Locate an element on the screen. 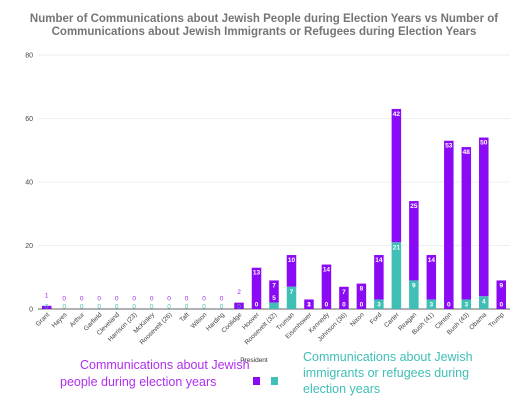 The image size is (528, 405). label-immigrants-22: 3 is located at coordinates (432, 304).